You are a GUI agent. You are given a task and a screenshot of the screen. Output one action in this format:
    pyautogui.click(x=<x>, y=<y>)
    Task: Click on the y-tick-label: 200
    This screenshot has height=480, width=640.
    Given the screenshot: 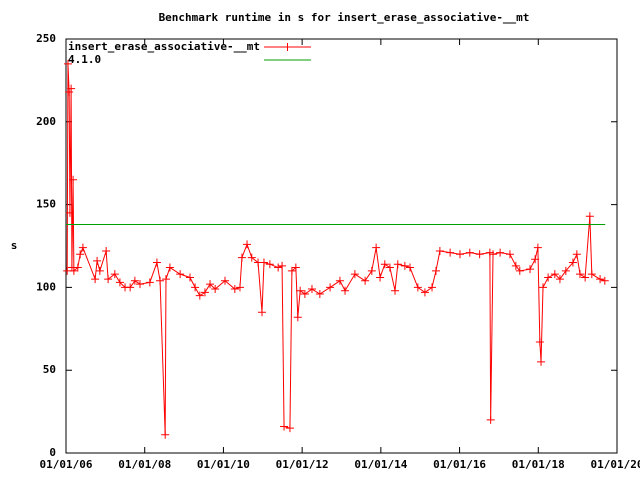 What is the action you would take?
    pyautogui.click(x=46, y=121)
    